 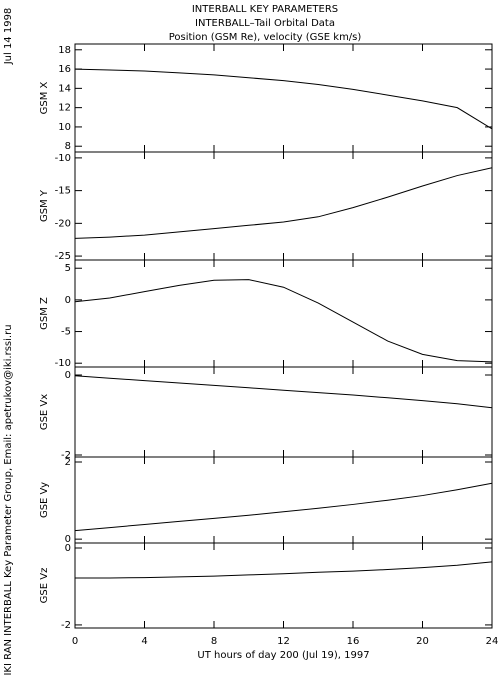 What do you see at coordinates (63, 256) in the screenshot?
I see `y-tick-label: -25` at bounding box center [63, 256].